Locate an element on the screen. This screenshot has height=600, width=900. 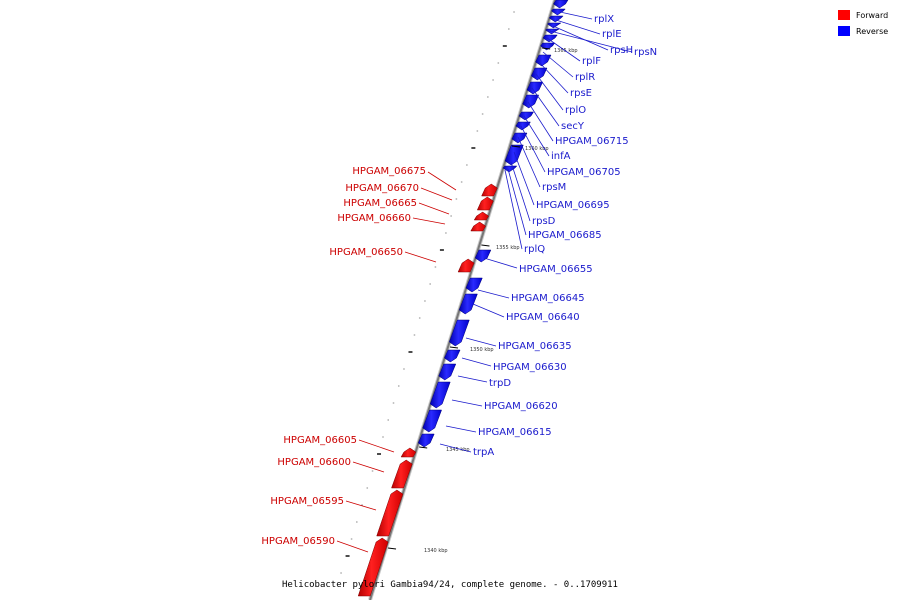
gene-label-reverse: HPGAM_06705 is located at coordinates (584, 172).